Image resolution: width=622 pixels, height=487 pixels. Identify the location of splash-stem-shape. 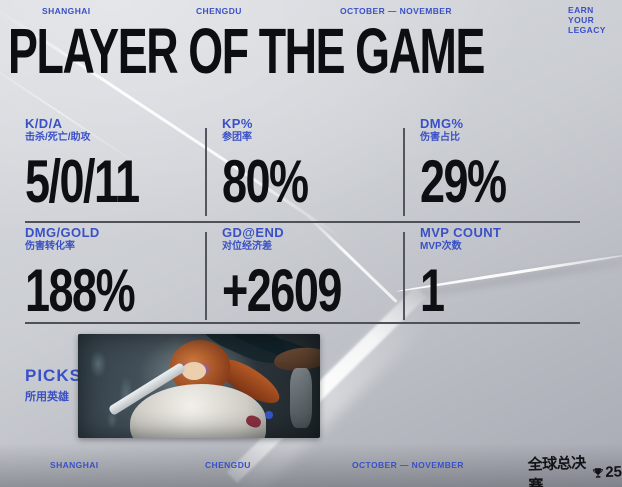
(301, 398).